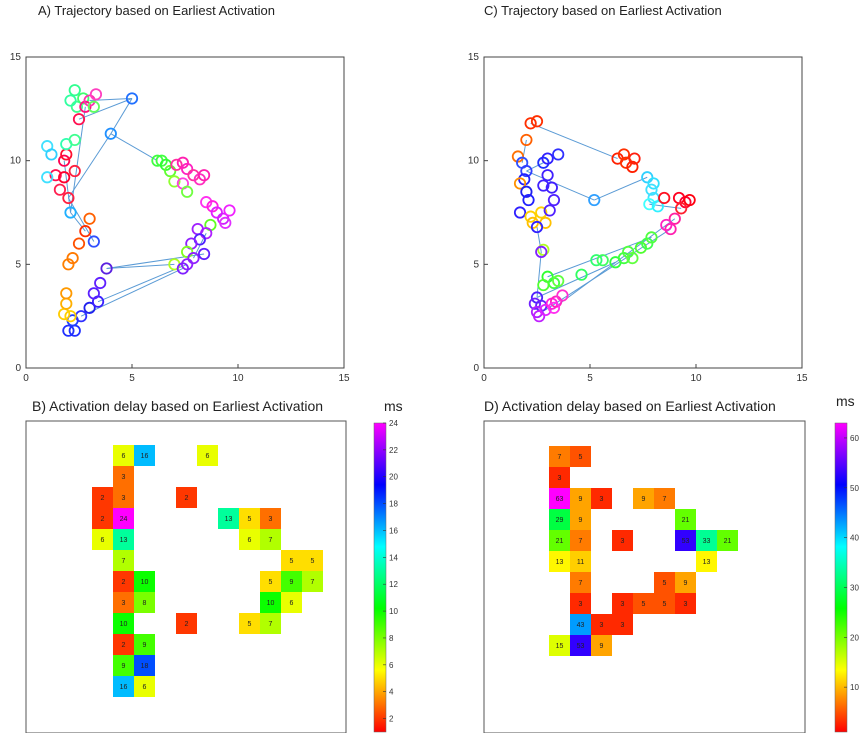  What do you see at coordinates (391, 638) in the screenshot?
I see `colorbar-tick-label: 8` at bounding box center [391, 638].